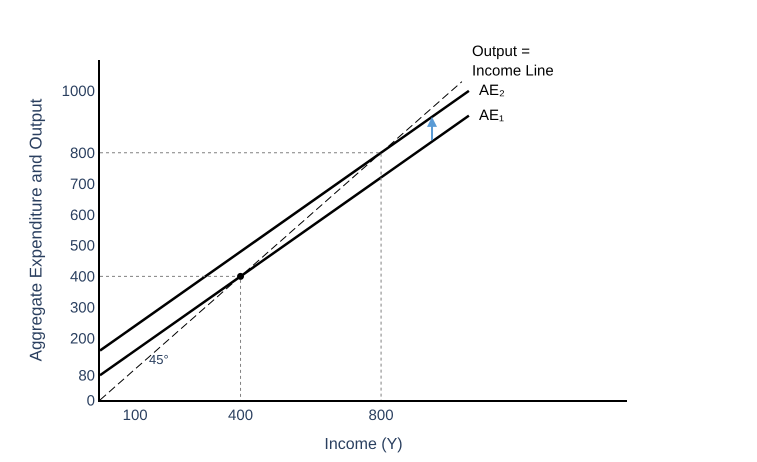  Describe the element at coordinates (492, 90) in the screenshot. I see `series-label: AE₂` at that location.